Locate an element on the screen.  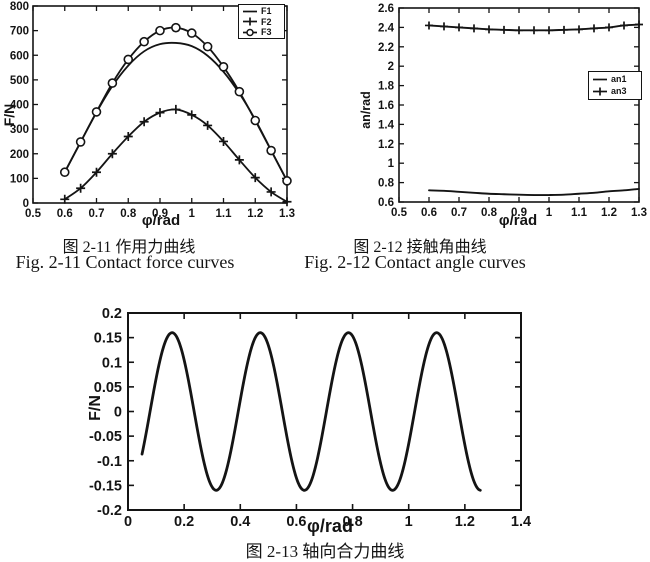
fig2-y-axis-label: an/rad is located at coordinates (366, 110).